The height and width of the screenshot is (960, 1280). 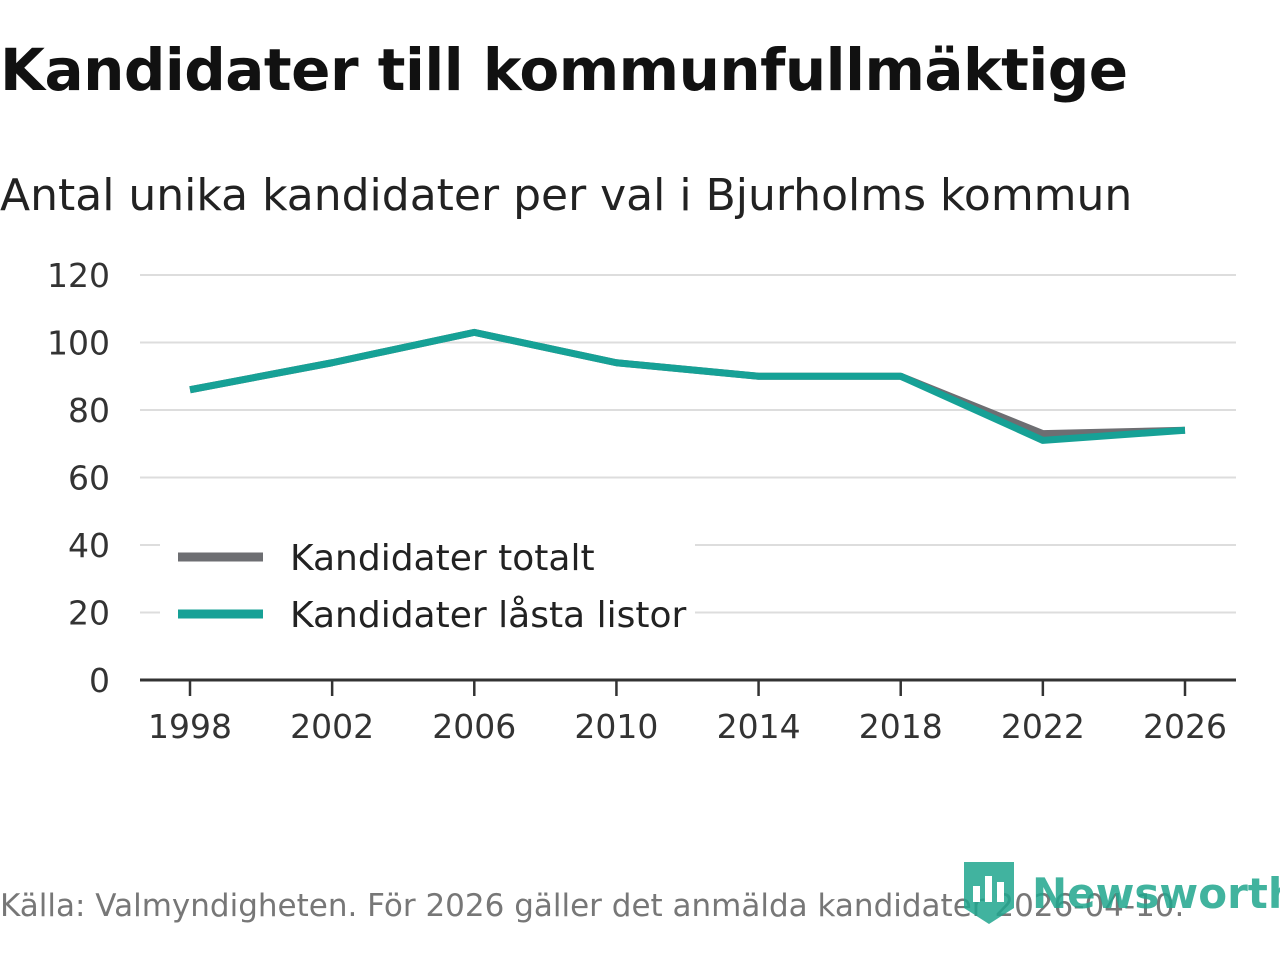 I want to click on y-tick-label: 40, so click(x=89, y=545).